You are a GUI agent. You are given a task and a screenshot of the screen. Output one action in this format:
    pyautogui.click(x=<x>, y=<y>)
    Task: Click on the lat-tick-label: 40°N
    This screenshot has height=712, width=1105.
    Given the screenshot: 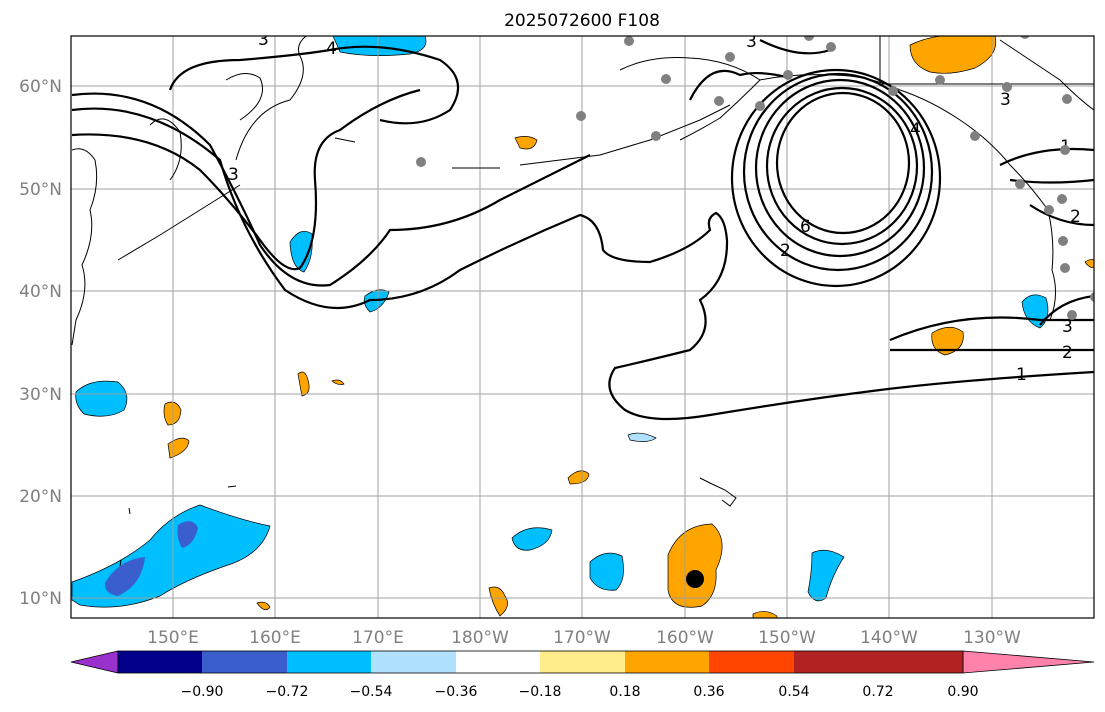 What is the action you would take?
    pyautogui.click(x=40, y=292)
    